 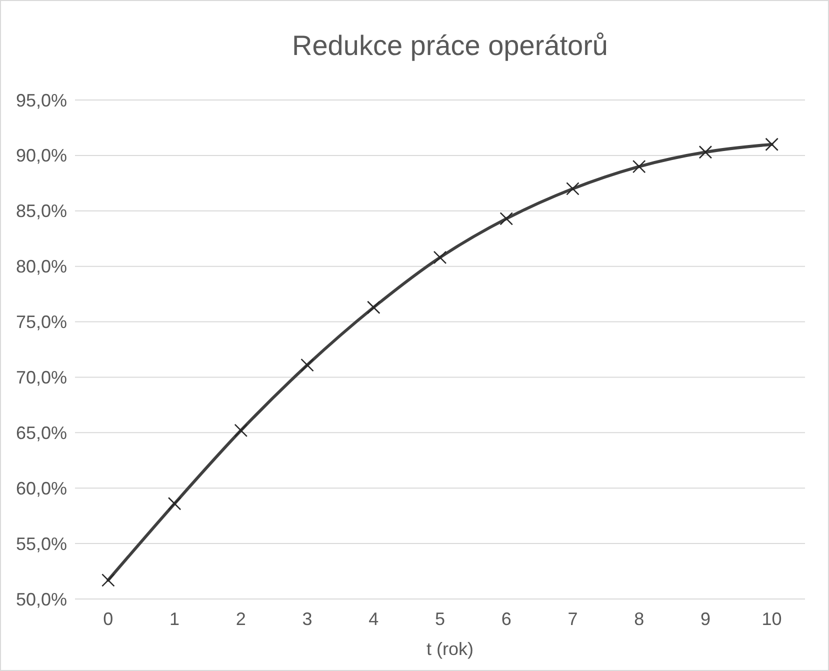 What do you see at coordinates (41, 544) in the screenshot?
I see `y-tick-label: 55,0%` at bounding box center [41, 544].